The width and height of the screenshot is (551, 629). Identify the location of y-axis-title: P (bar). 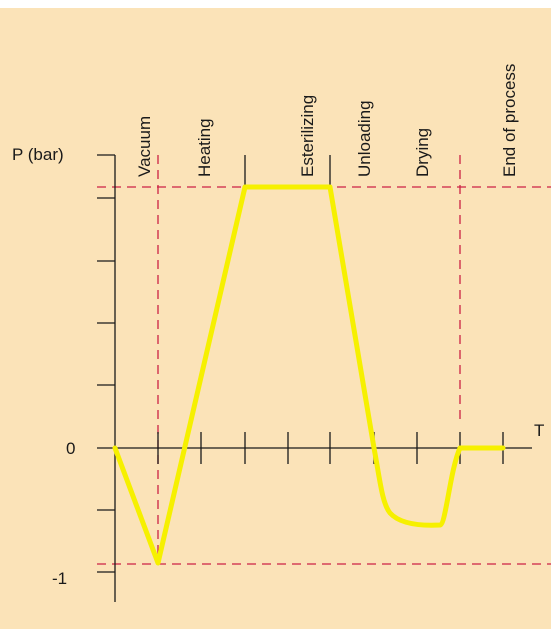
(38, 154).